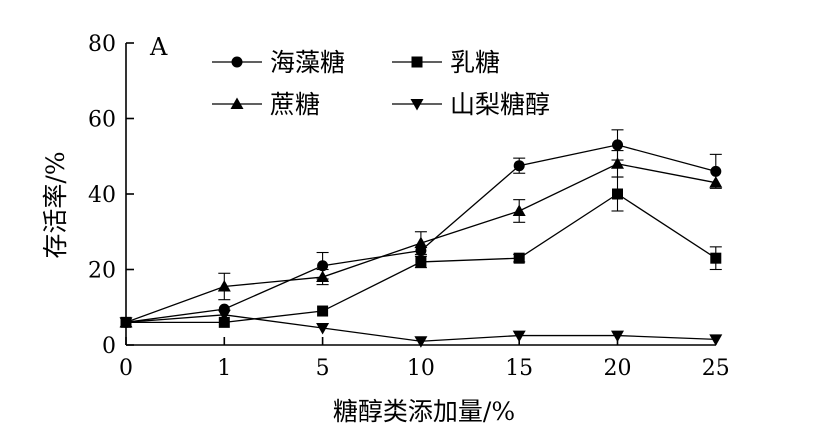 This screenshot has height=440, width=816. I want to click on y-tick-label: 80, so click(102, 44).